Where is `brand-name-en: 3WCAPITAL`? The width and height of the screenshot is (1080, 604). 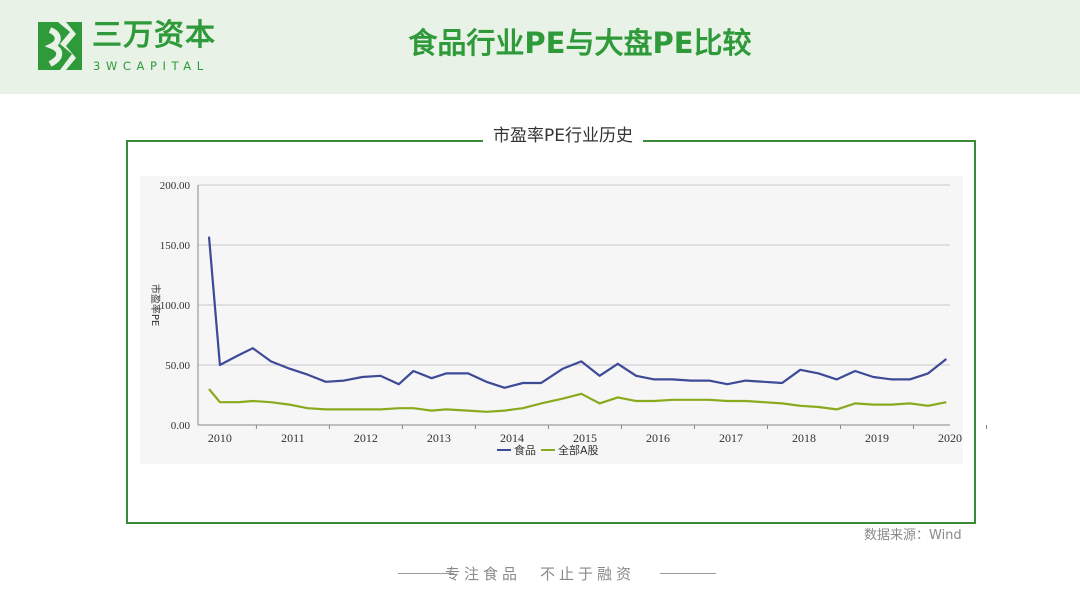 brand-name-en: 3WCAPITAL is located at coordinates (151, 66).